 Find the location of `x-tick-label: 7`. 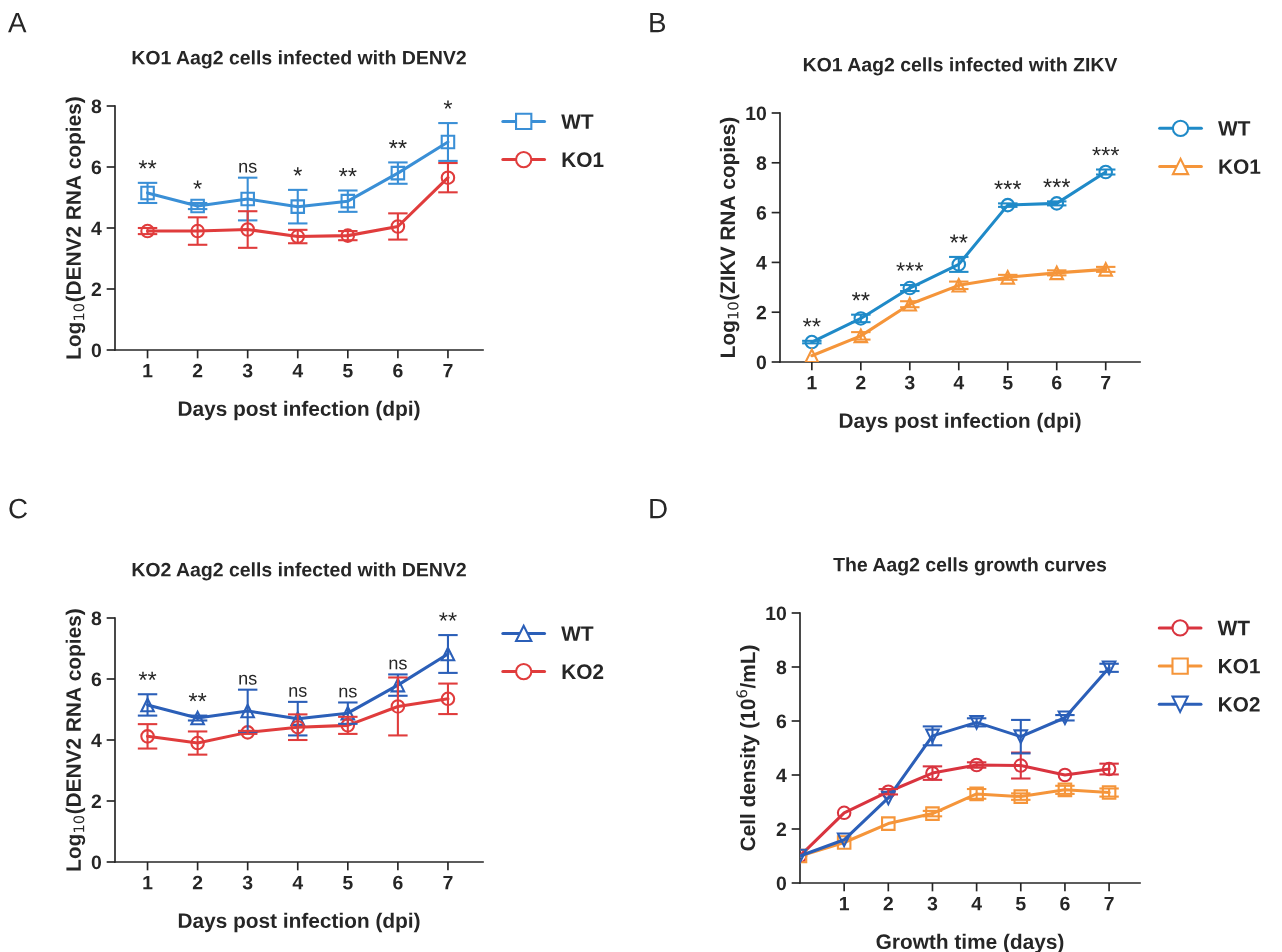

x-tick-label: 7 is located at coordinates (448, 882).